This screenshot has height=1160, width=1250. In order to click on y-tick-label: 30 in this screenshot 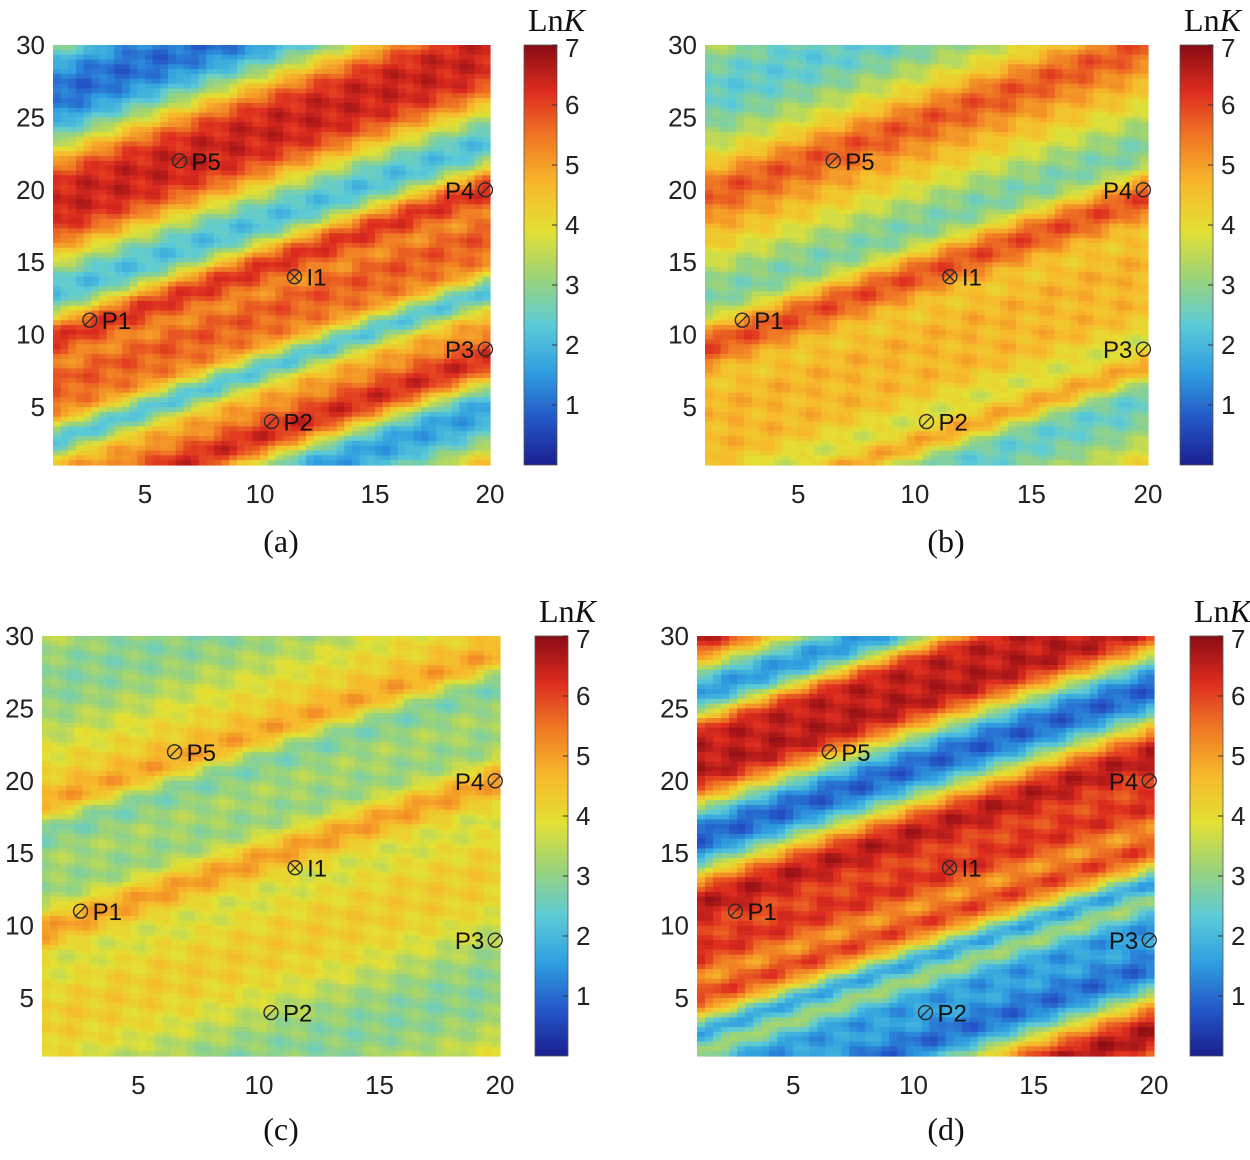, I will do `click(30, 45)`.